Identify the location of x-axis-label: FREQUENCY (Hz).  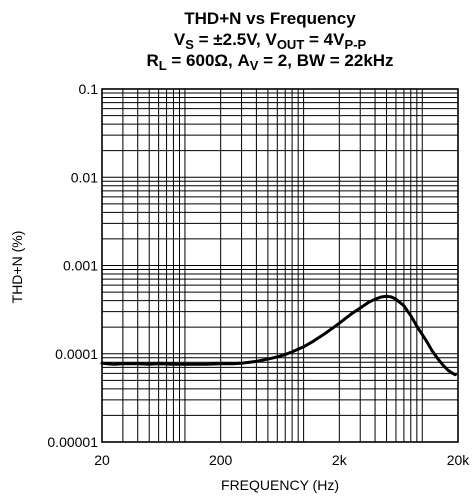
(280, 485).